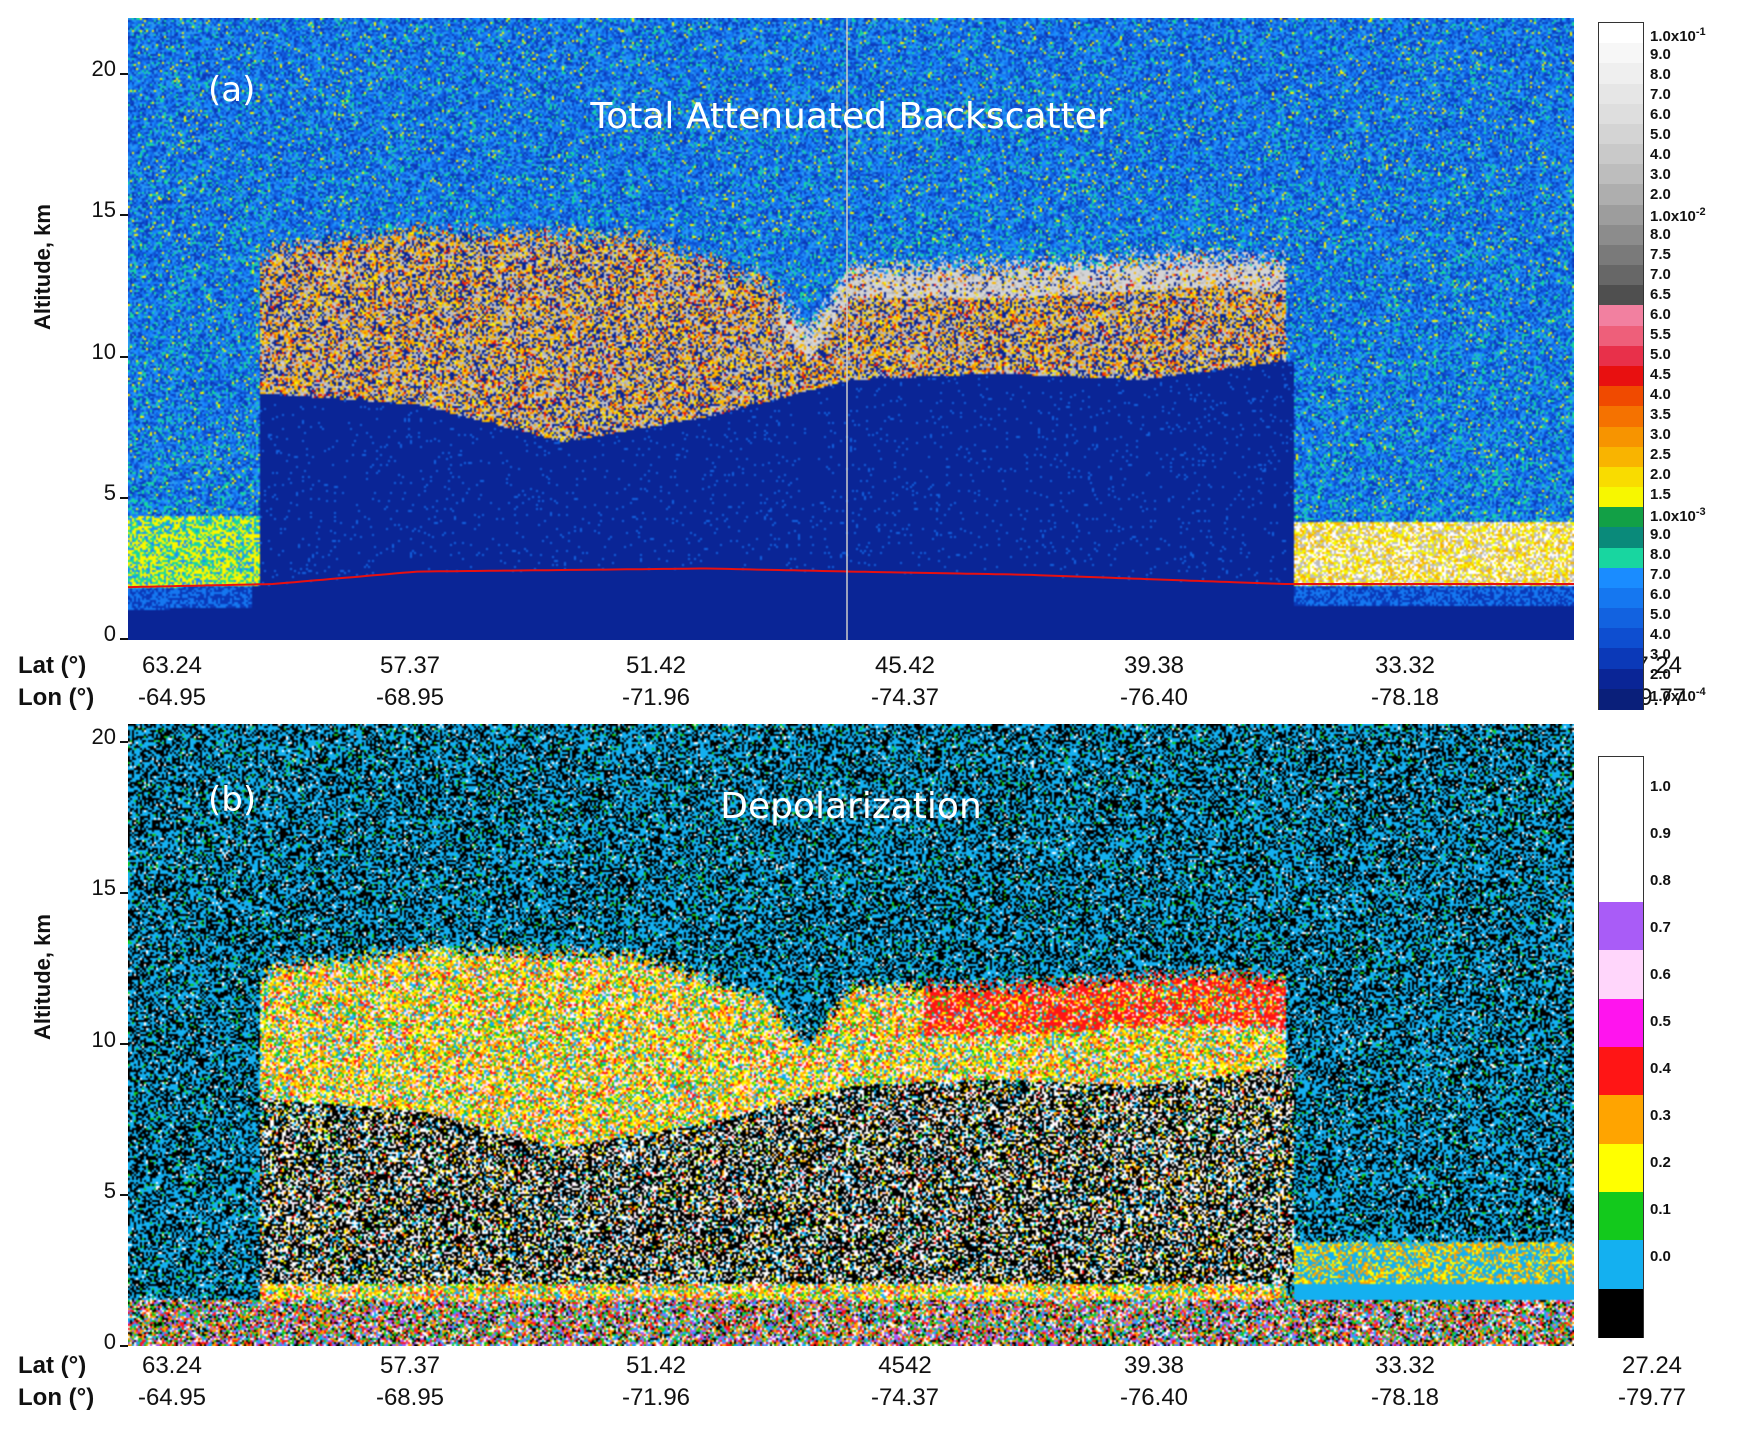  Describe the element at coordinates (1660, 454) in the screenshot. I see `colorbar-label: 2.5` at that location.